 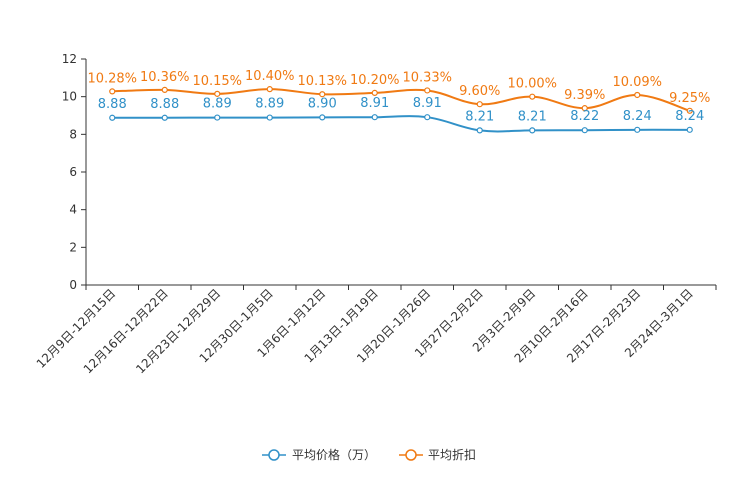 I want to click on data-label: 9.25%, so click(x=689, y=98).